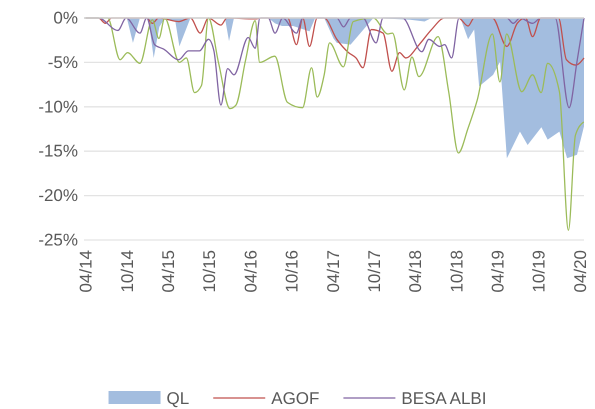 The height and width of the screenshot is (409, 595). What do you see at coordinates (416, 271) in the screenshot?
I see `x-tick-label: 04/18` at bounding box center [416, 271].